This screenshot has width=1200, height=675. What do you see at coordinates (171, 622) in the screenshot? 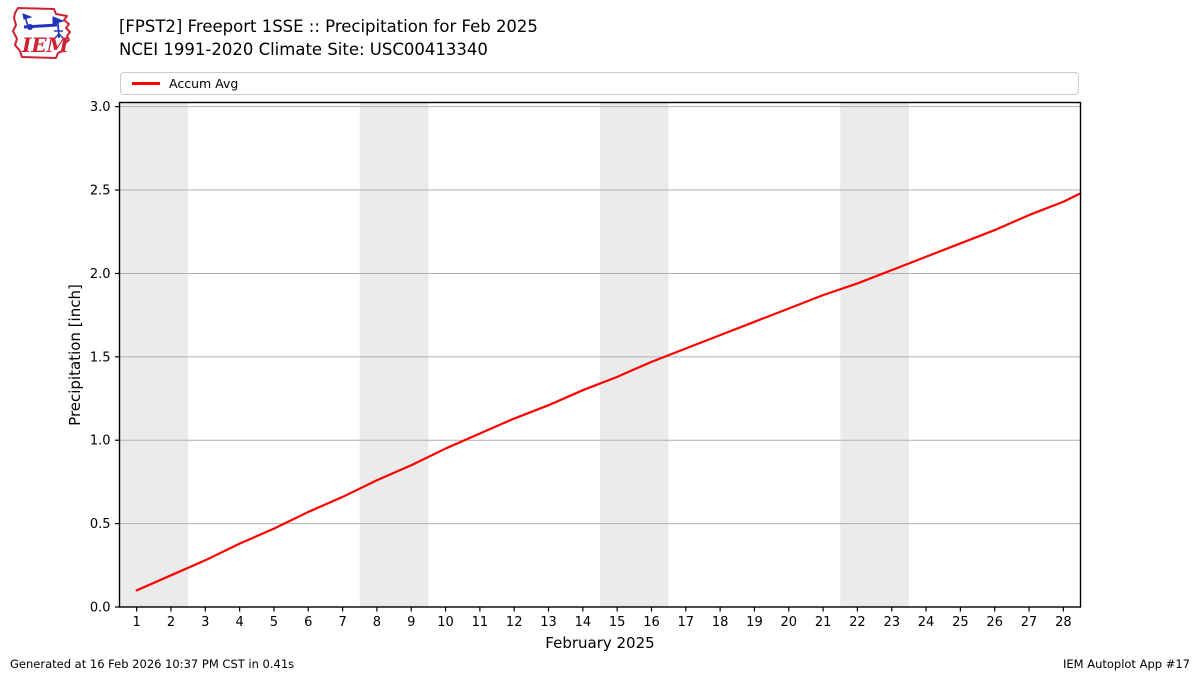
I see `x-tick-label: 2` at bounding box center [171, 622].